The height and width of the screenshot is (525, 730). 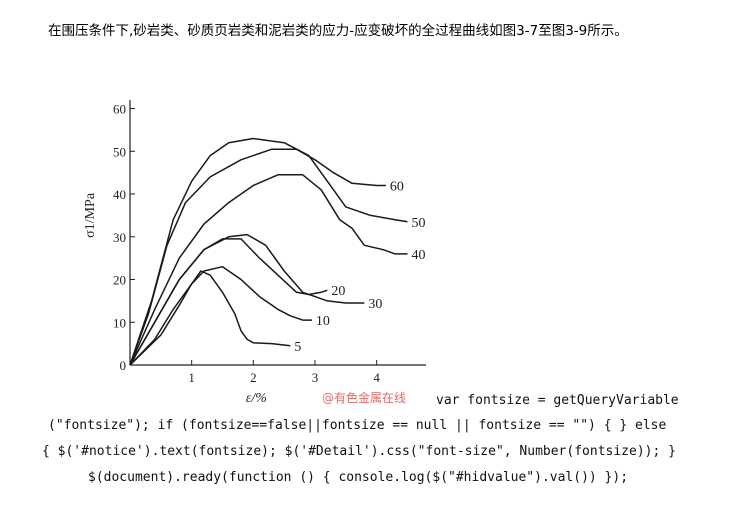 I want to click on watermark-text: @有色金属在线, so click(x=364, y=398).